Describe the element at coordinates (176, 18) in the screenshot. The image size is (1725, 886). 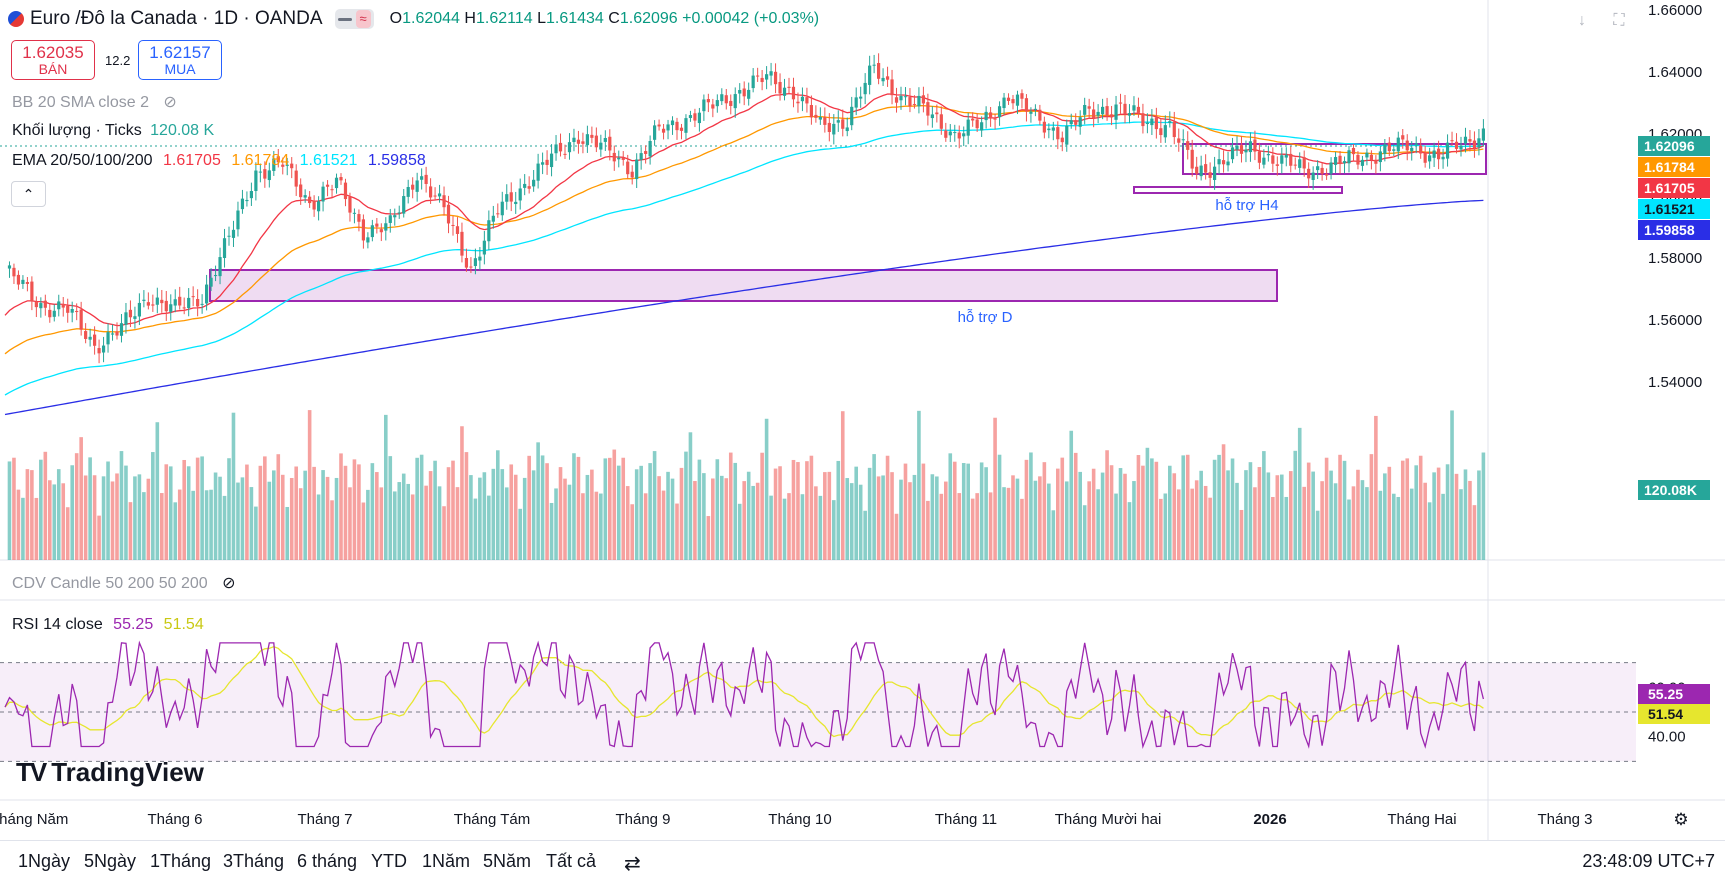
I see `symbol-title: Euro /Đô la Canada · 1D · OANDA` at that location.